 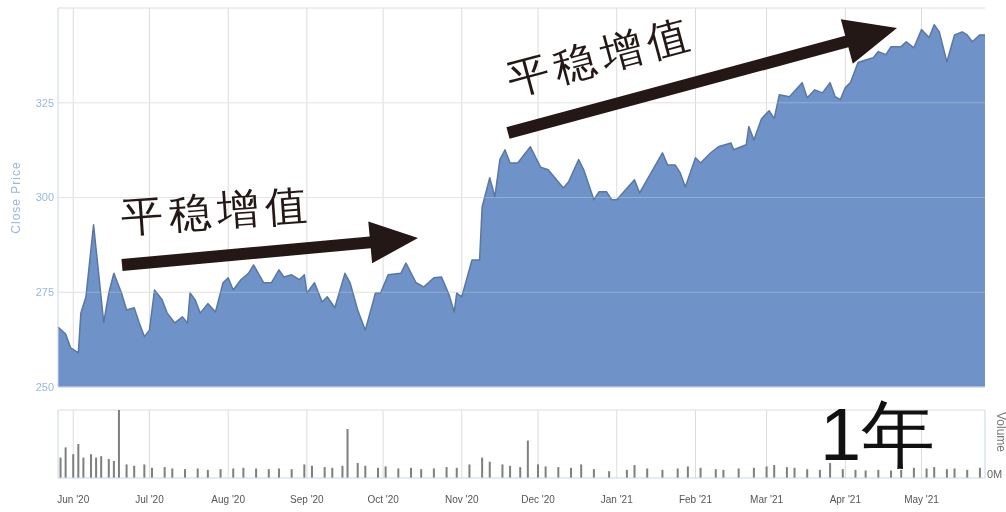 I want to click on x-tick-label: Sep '20, so click(x=307, y=499).